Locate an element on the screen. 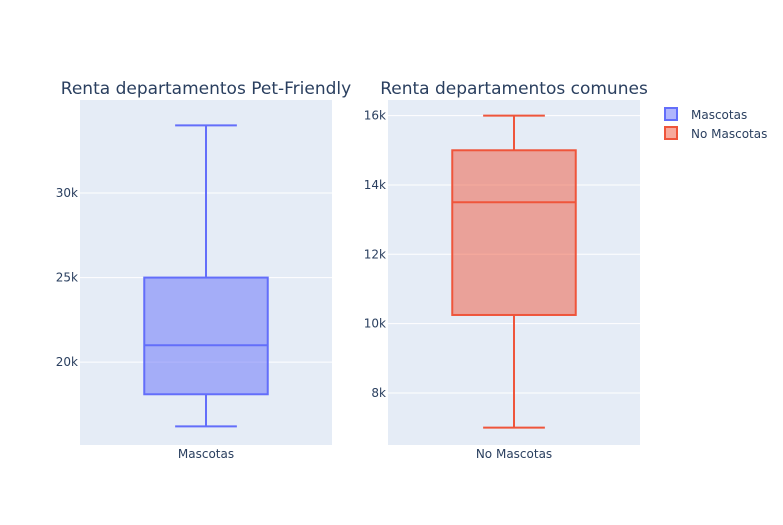  legend-item-no-mascotas: No Mascotas is located at coordinates (715, 133).